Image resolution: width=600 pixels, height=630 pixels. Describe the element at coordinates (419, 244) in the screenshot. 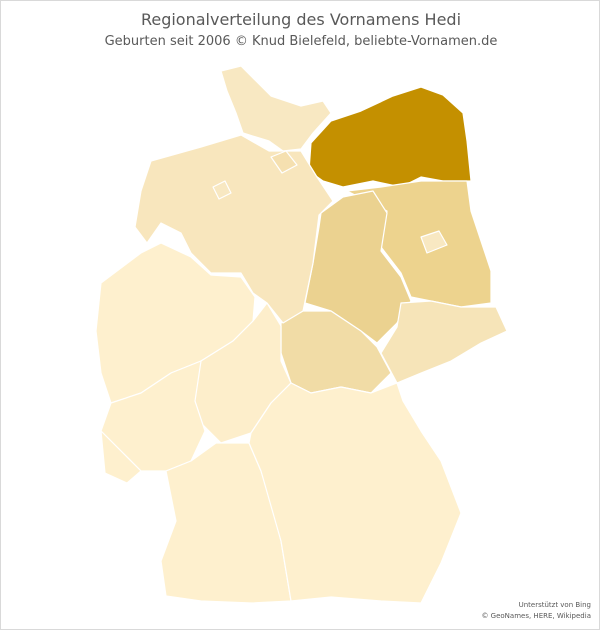

I see `state-brandenburg: Brandenburg` at that location.